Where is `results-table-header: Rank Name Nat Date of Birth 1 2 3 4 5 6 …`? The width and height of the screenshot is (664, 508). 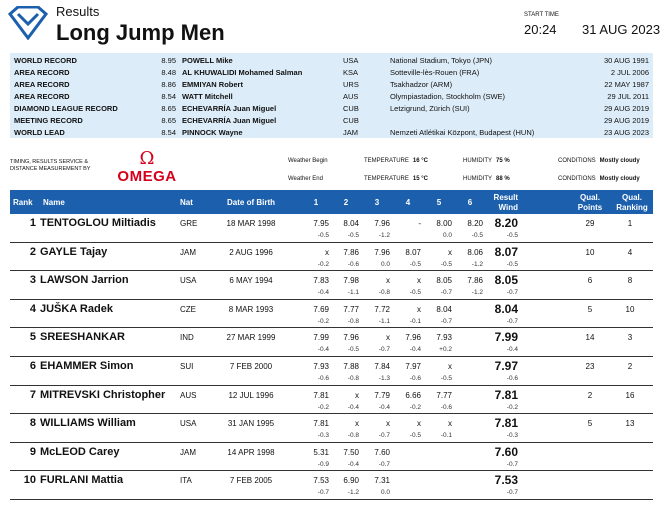 results-table-header: Rank Name Nat Date of Birth 1 2 3 4 5 6 … is located at coordinates (331, 202).